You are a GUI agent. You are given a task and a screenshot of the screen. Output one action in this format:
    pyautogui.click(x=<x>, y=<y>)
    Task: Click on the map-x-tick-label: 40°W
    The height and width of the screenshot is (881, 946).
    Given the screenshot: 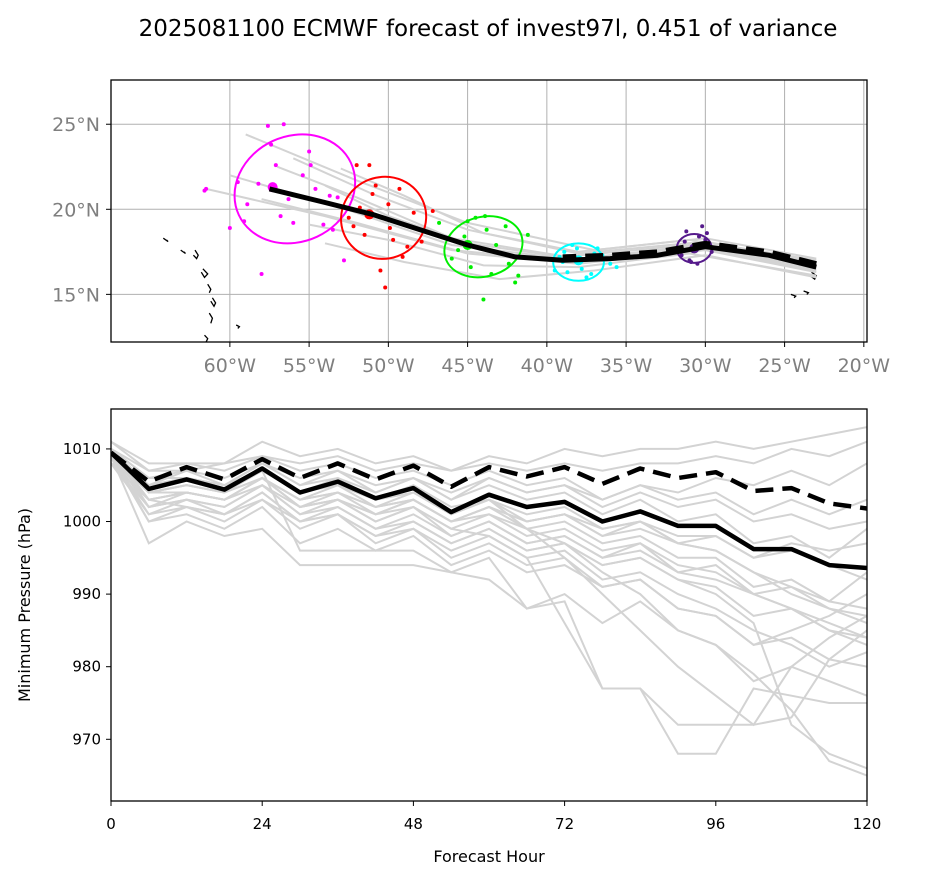 What is the action you would take?
    pyautogui.click(x=547, y=366)
    